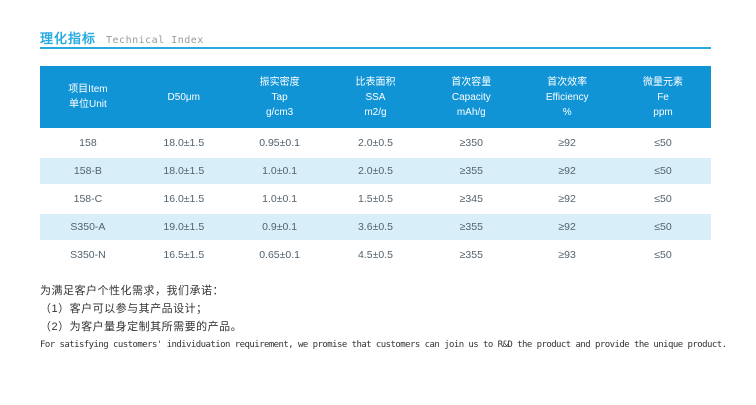  I want to click on page-title-zh: 理化指标, so click(68, 38).